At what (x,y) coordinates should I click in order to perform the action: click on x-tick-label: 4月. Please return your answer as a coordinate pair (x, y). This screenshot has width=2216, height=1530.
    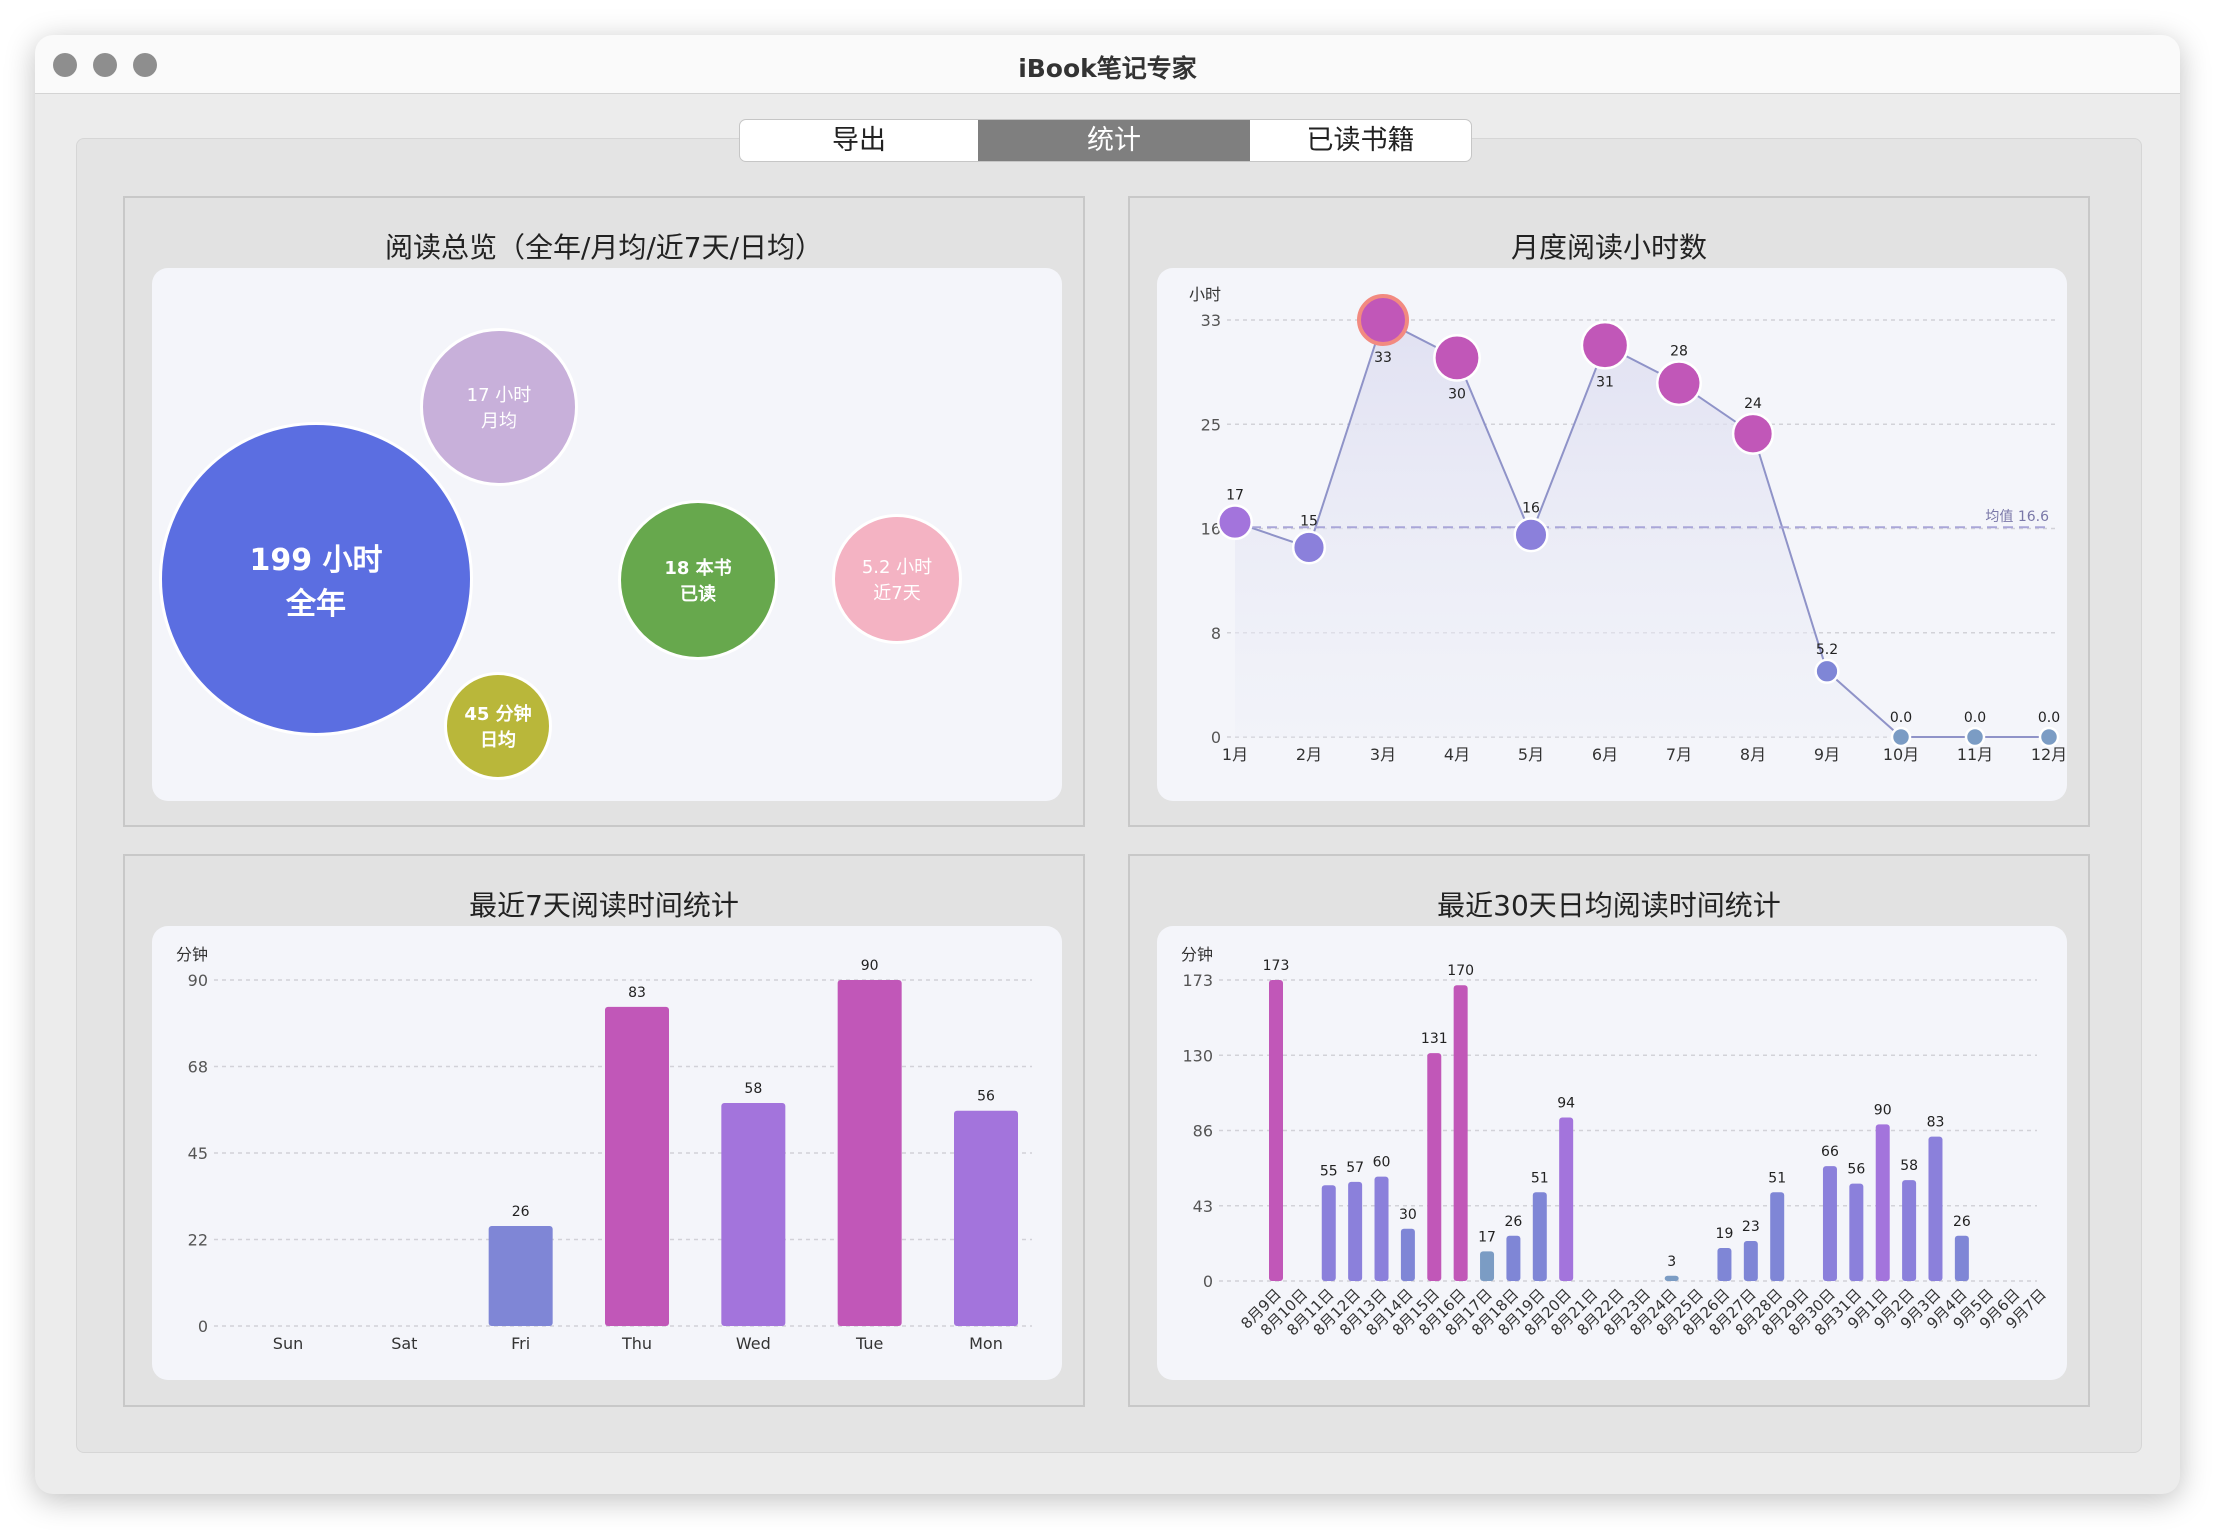
    Looking at the image, I should click on (1457, 754).